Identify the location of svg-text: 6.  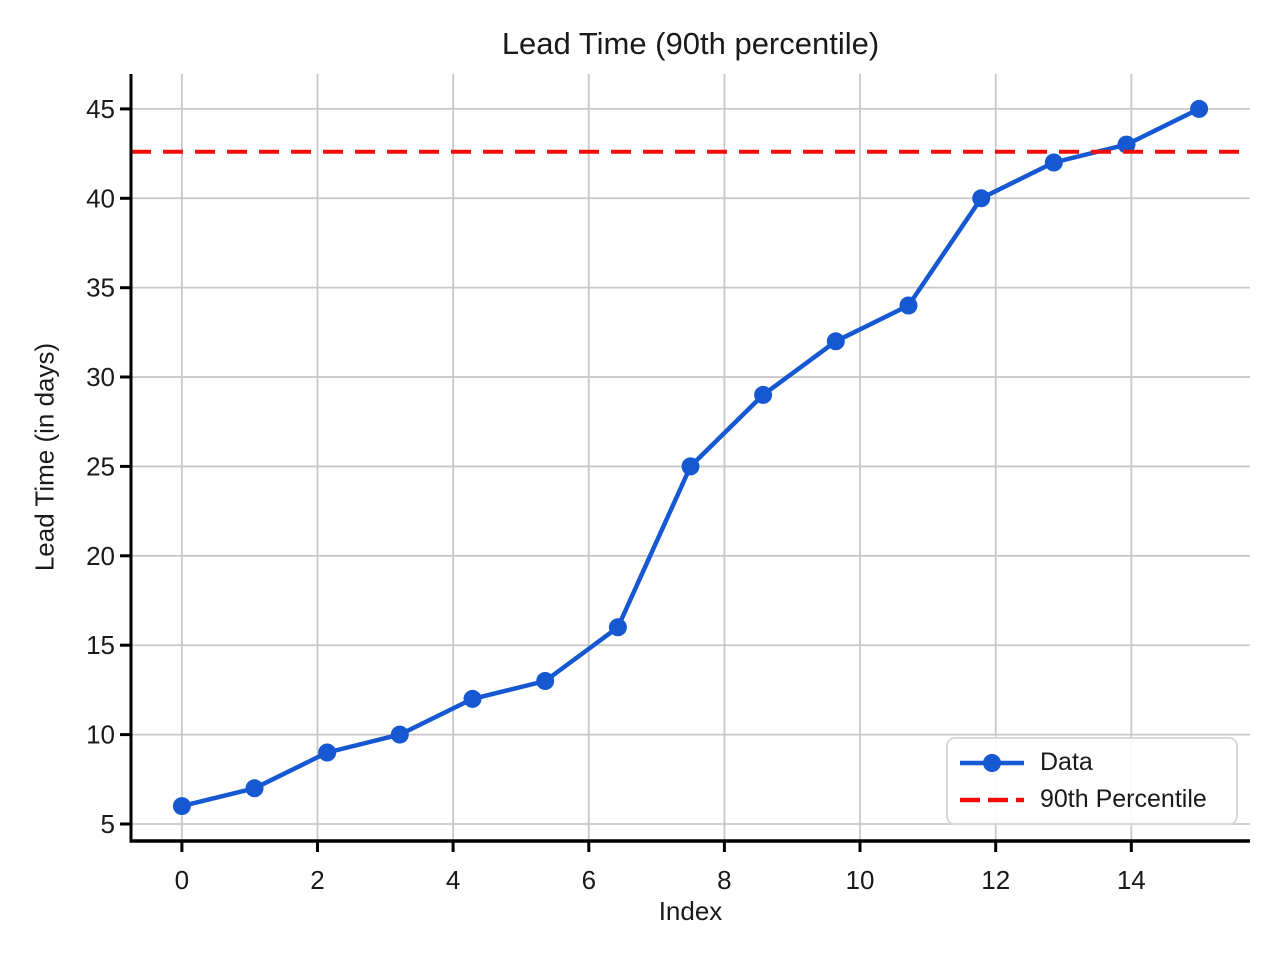
(589, 880).